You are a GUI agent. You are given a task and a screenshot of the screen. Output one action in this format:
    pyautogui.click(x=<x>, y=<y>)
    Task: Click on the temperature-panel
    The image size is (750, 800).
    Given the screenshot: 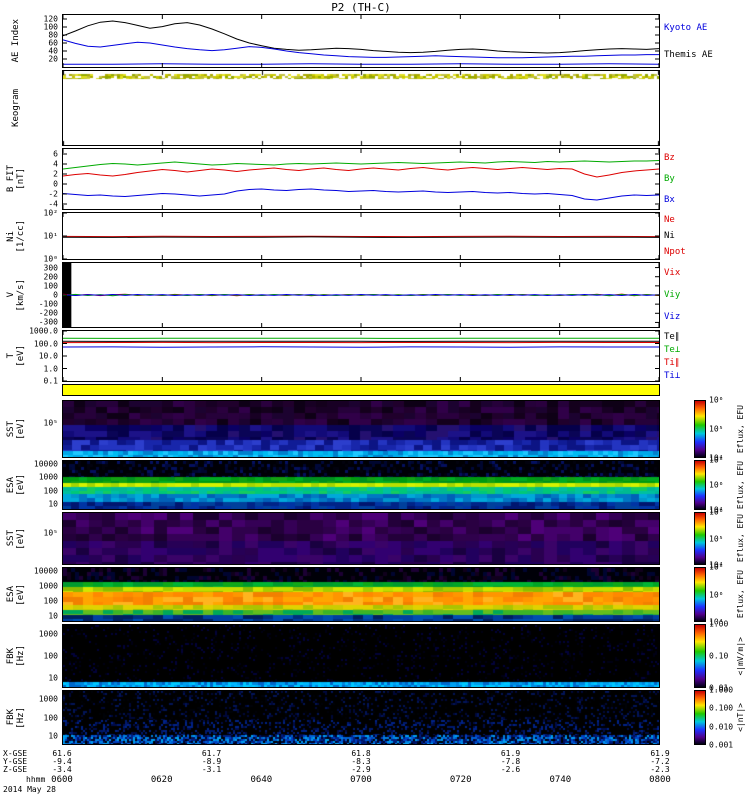 What is the action you would take?
    pyautogui.click(x=361, y=356)
    